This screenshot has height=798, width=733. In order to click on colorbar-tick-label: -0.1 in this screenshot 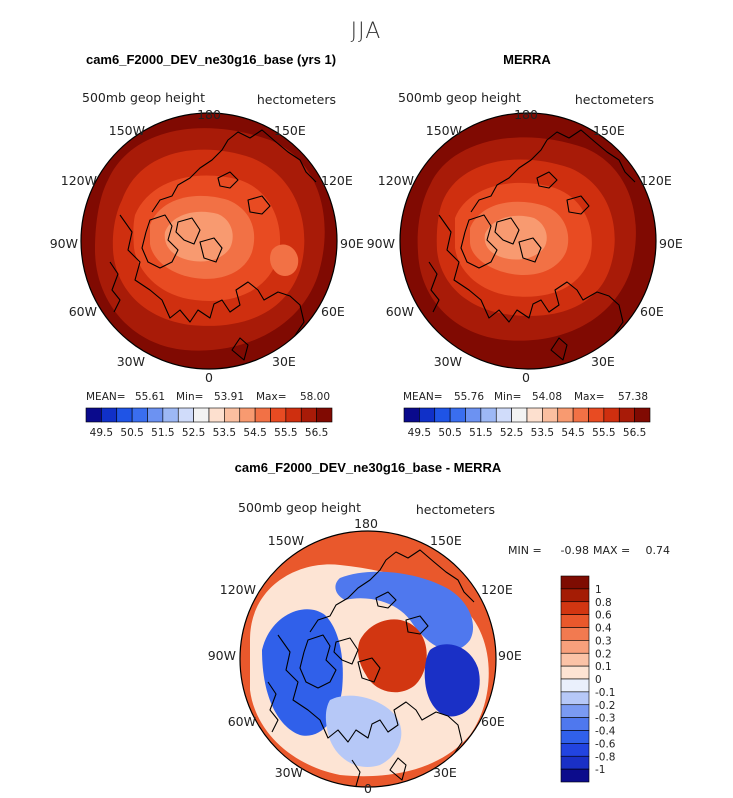, I will do `click(605, 693)`.